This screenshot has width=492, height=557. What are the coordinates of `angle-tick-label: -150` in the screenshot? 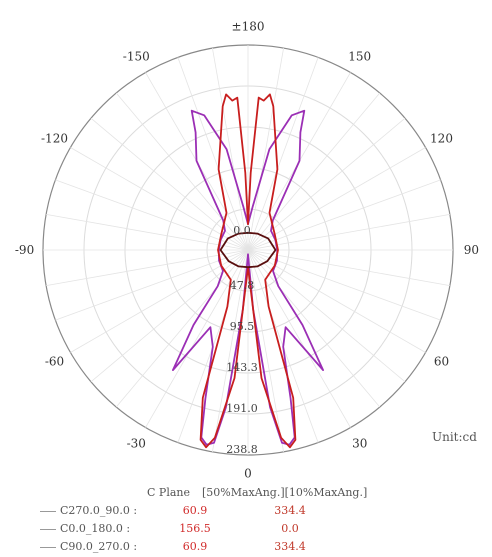 It's located at (136, 56).